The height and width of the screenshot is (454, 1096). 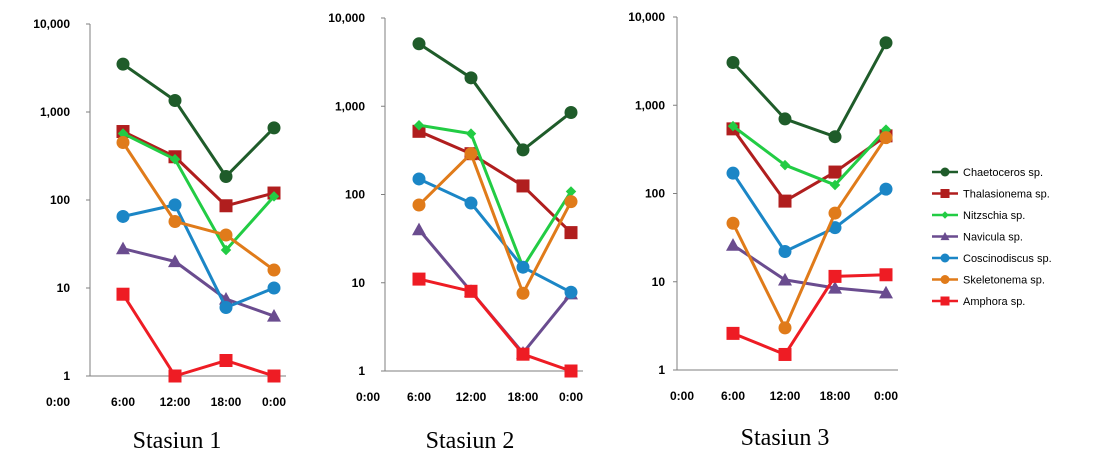 I want to click on y-tick-label: 10, so click(x=659, y=282).